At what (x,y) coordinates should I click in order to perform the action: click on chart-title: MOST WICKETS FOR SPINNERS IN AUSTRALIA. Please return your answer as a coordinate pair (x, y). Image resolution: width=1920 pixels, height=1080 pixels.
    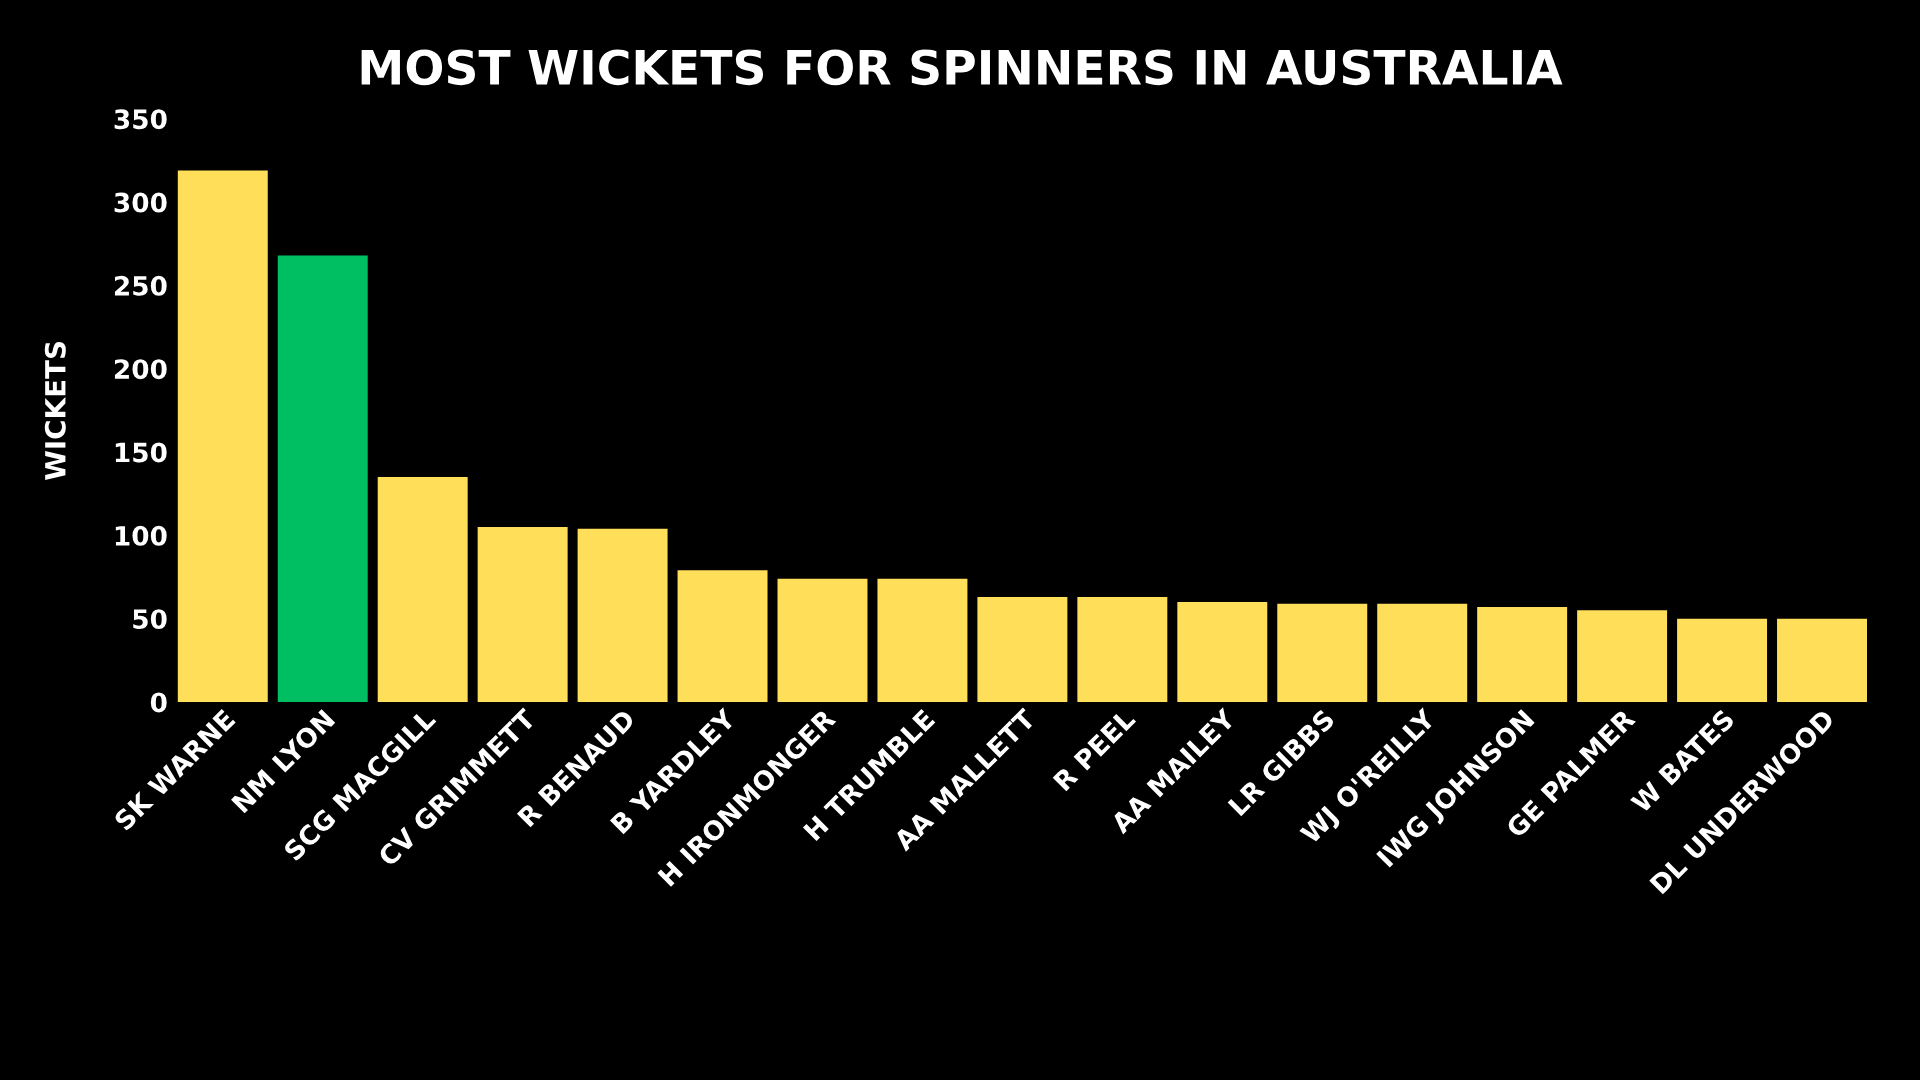
    Looking at the image, I should click on (962, 67).